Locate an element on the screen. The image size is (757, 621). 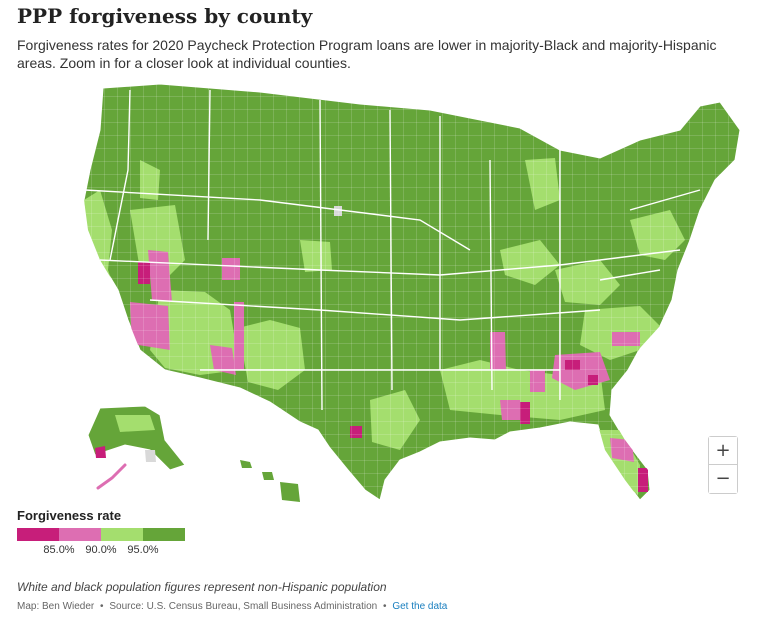
hawaii-islands is located at coordinates (270, 481).